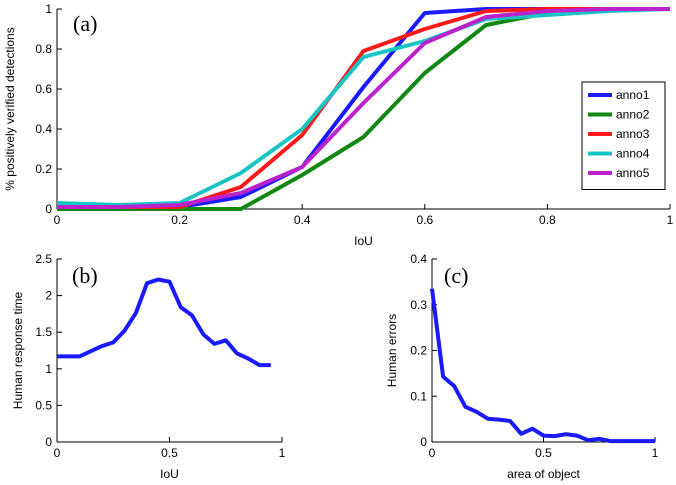 This screenshot has height=485, width=676. What do you see at coordinates (43, 259) in the screenshot?
I see `y-tick-label: 2.5` at bounding box center [43, 259].